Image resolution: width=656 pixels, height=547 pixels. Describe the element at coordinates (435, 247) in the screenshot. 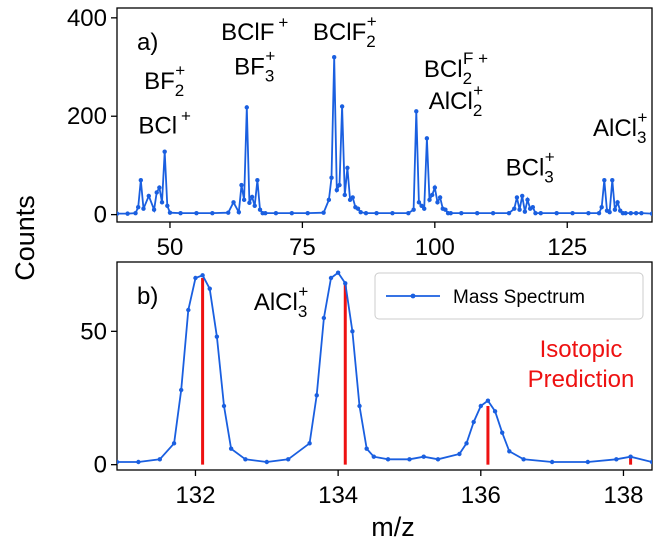

I see `x-tick-label-a-2: 100` at that location.